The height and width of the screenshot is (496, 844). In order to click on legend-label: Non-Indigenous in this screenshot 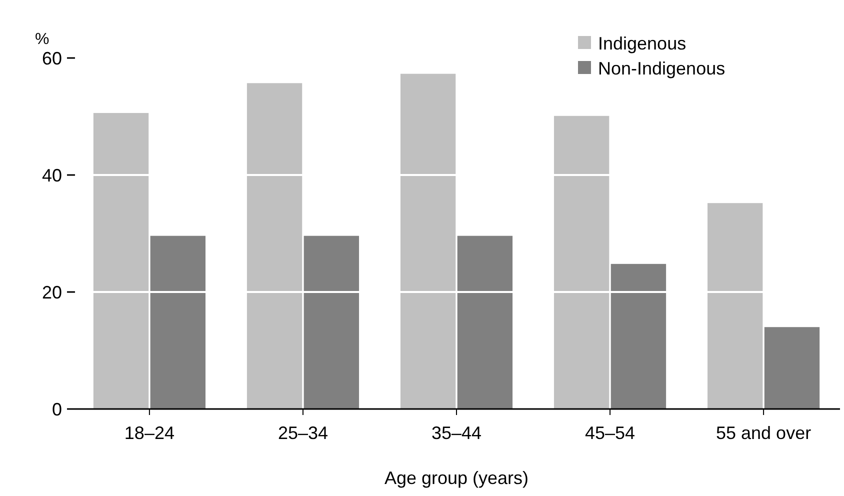, I will do `click(662, 68)`.